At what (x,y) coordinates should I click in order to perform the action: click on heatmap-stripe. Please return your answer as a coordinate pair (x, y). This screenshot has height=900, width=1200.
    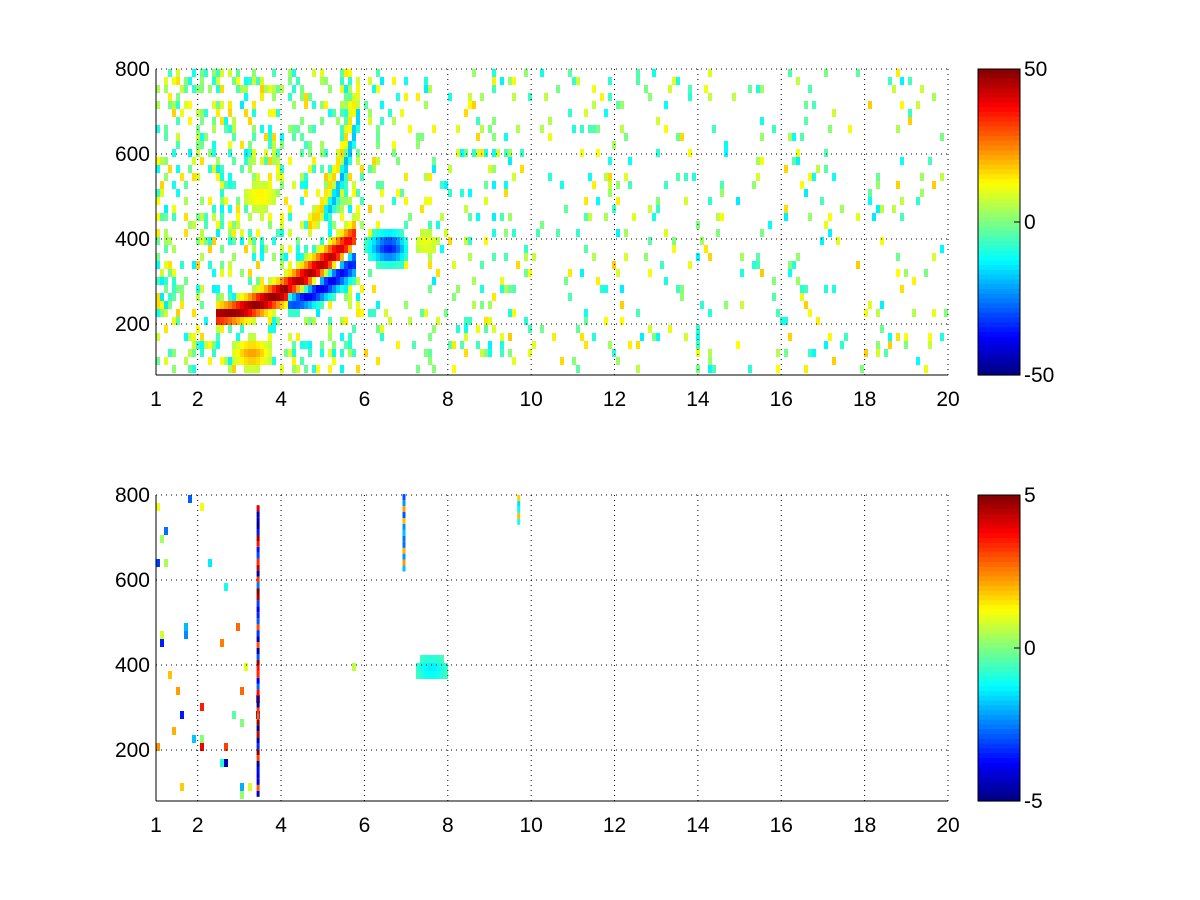
    Looking at the image, I should click on (258, 597).